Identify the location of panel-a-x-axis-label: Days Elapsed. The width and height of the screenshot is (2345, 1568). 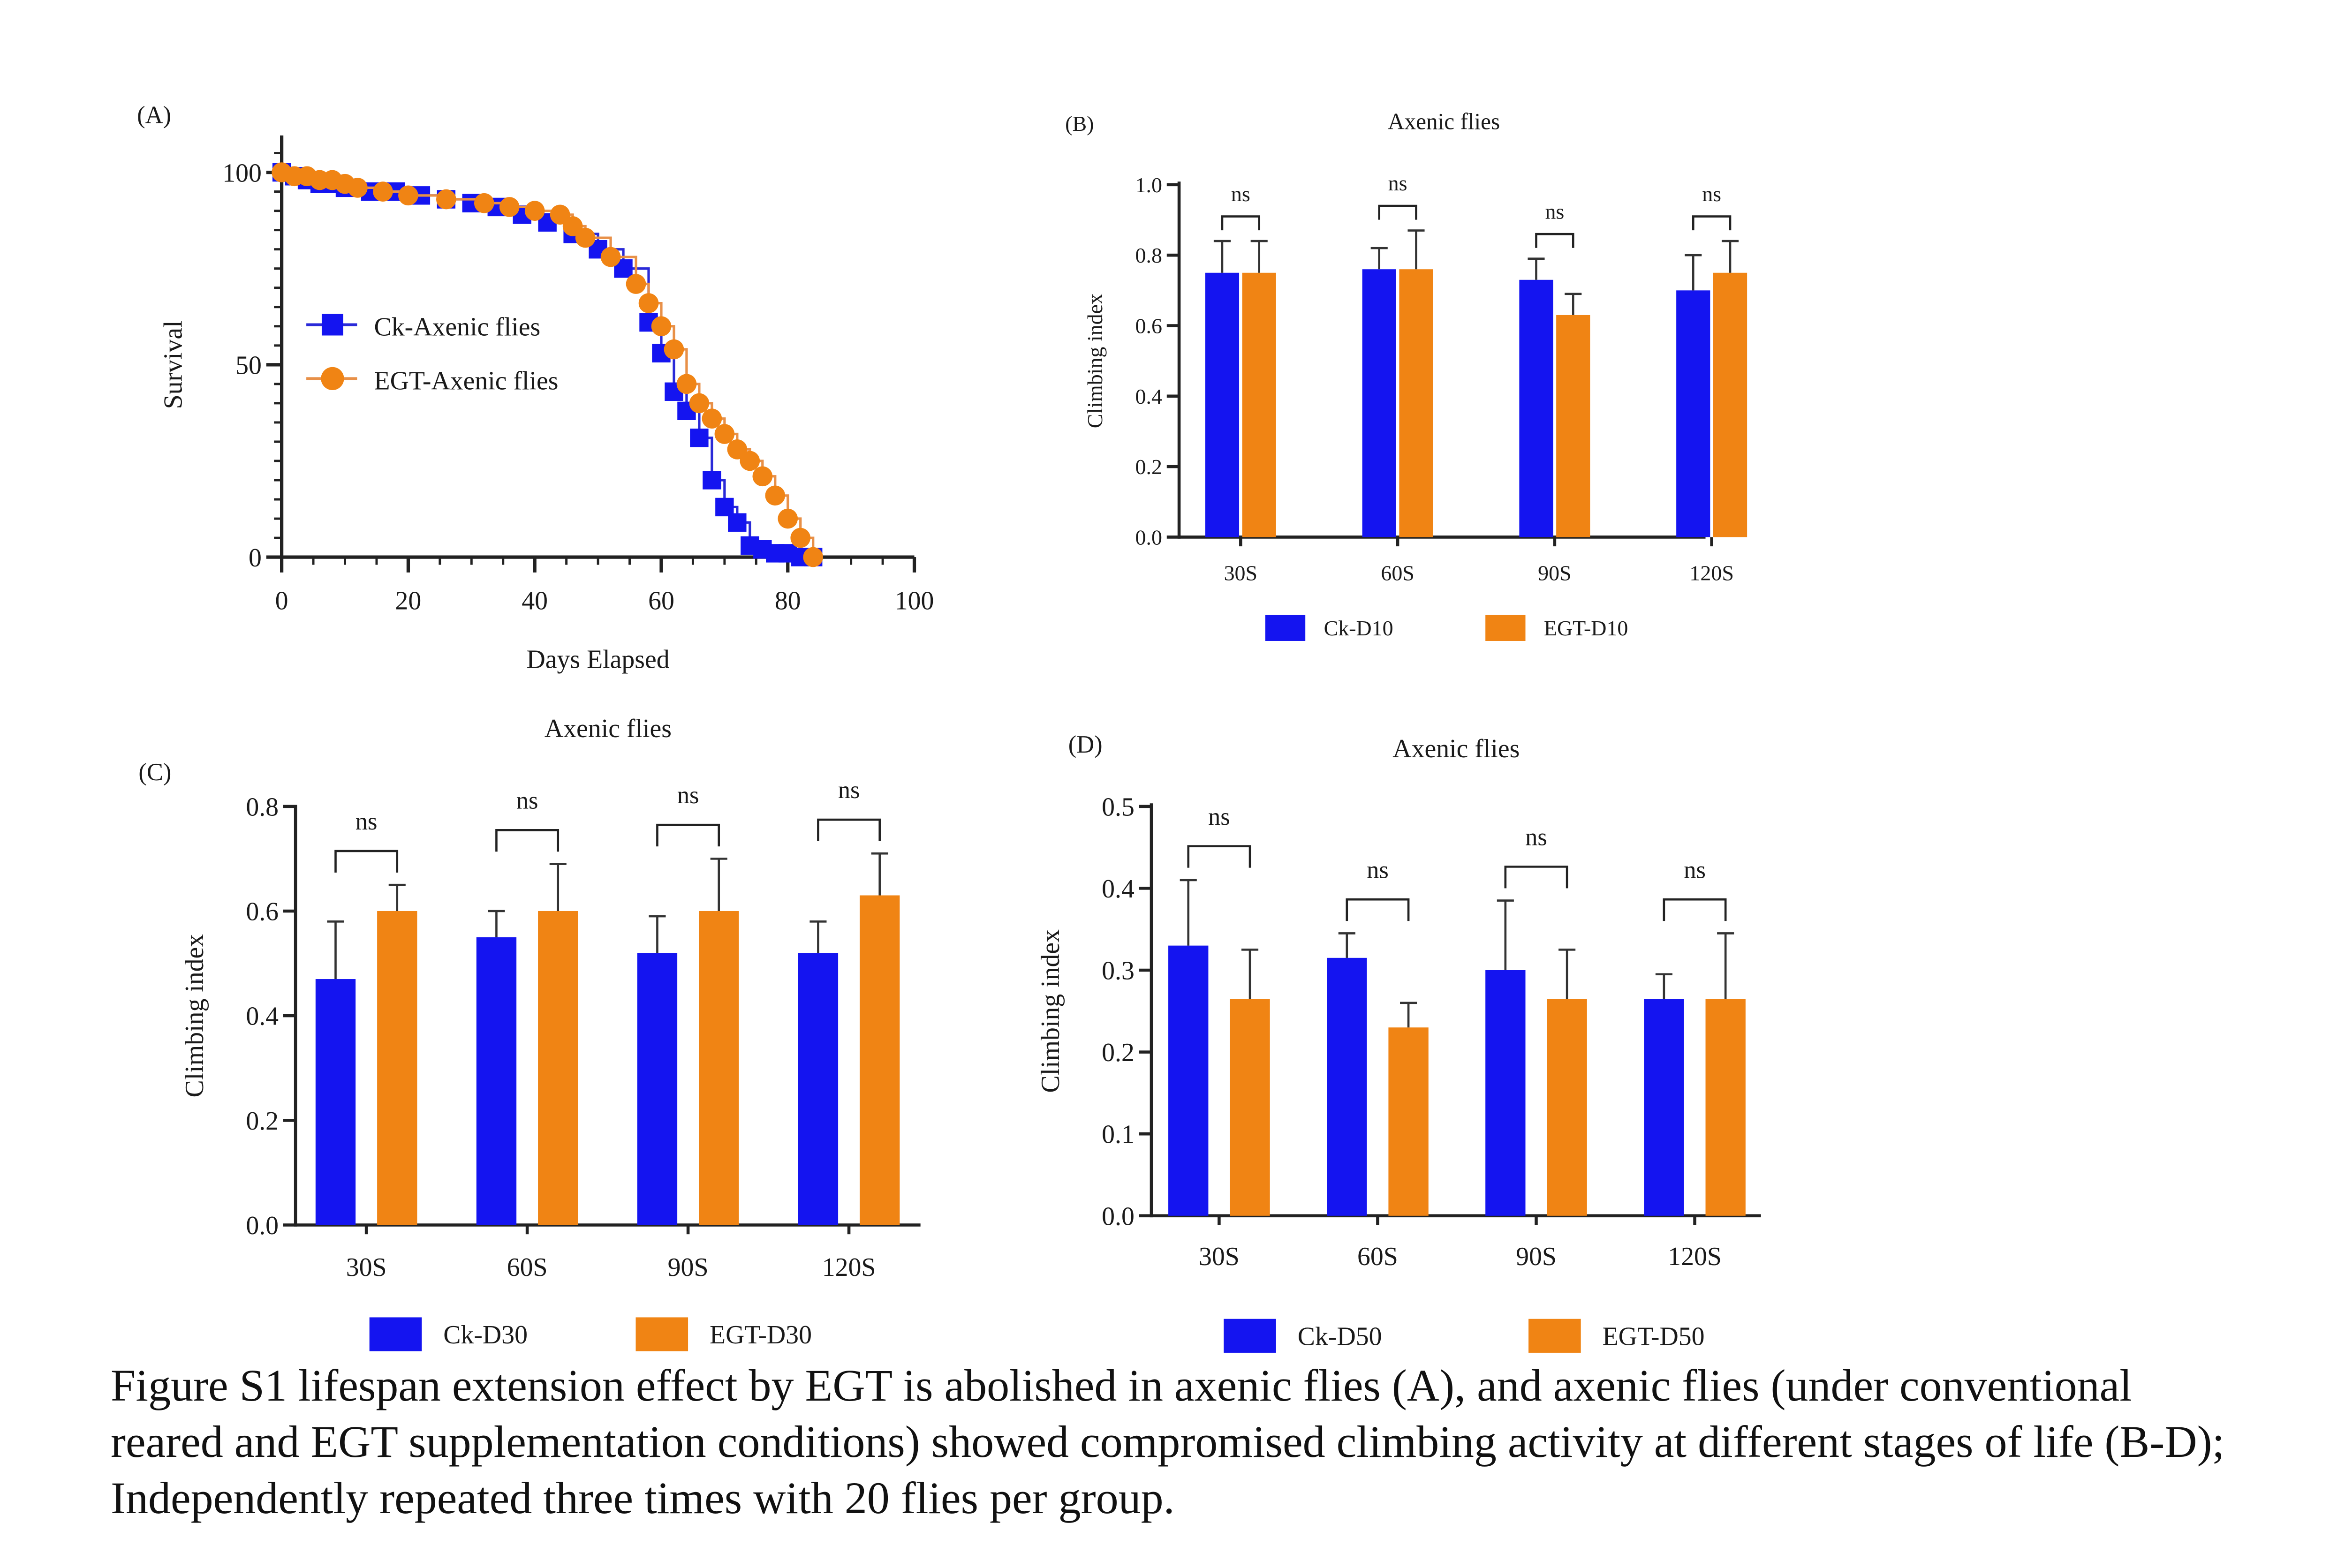
(597, 659).